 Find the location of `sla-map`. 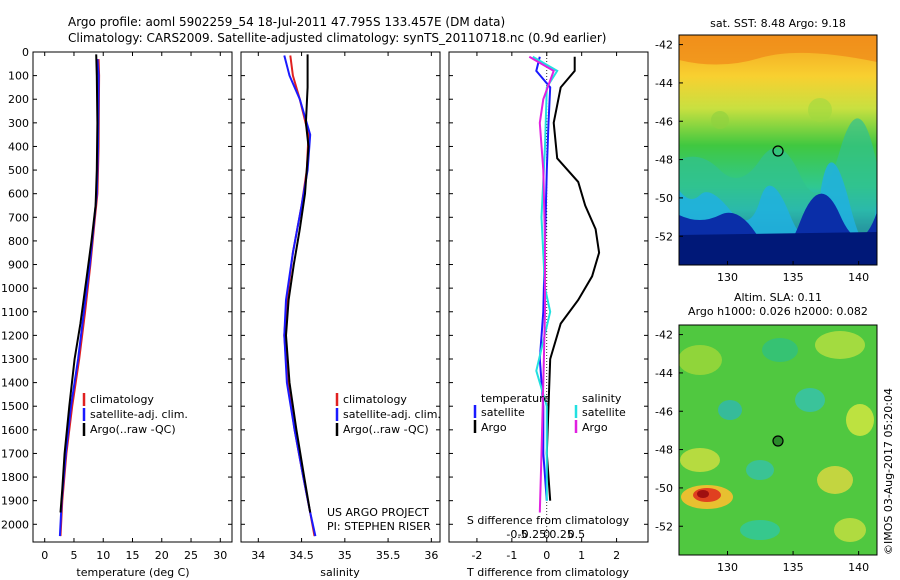

sla-map is located at coordinates (778, 440).